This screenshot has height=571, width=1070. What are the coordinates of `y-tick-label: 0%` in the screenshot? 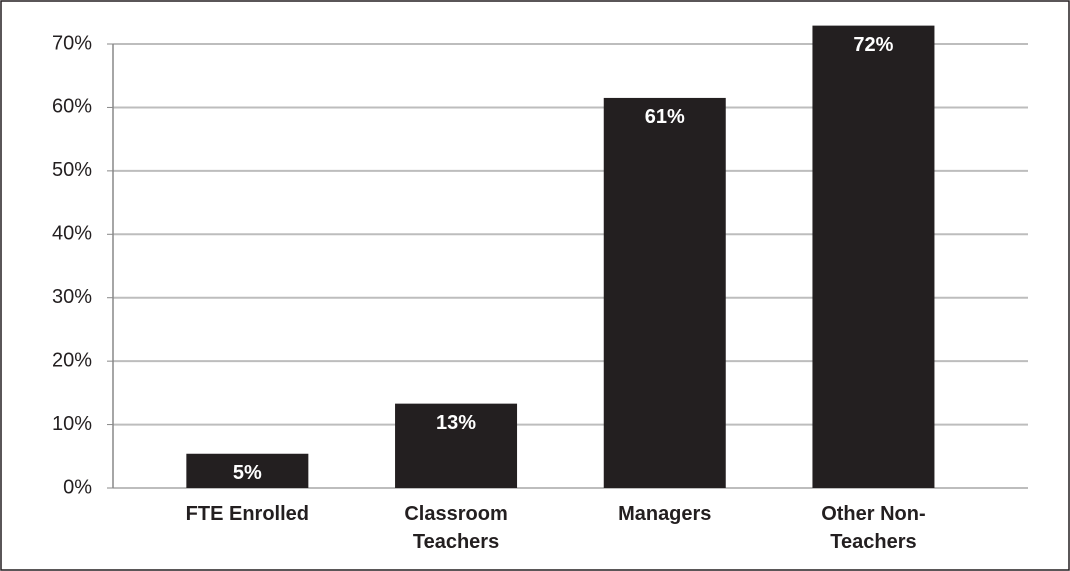 It's located at (77, 487).